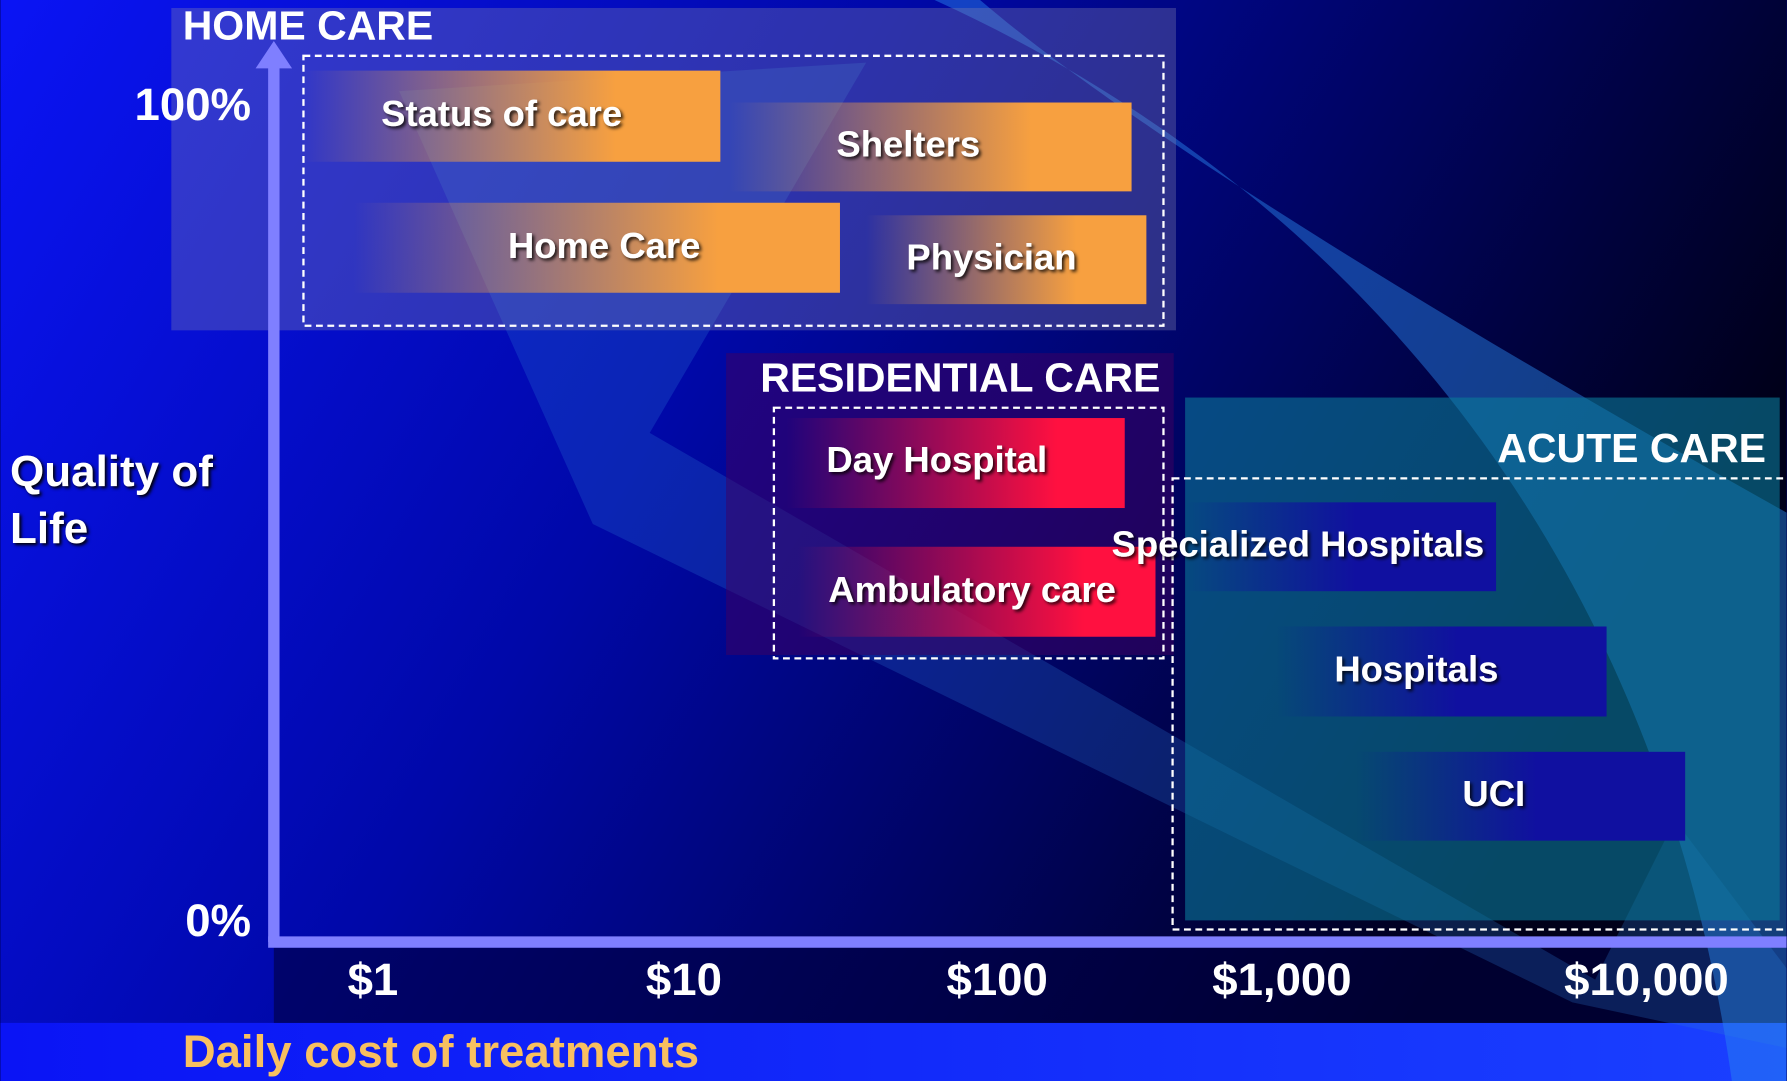 Image resolution: width=1787 pixels, height=1081 pixels. I want to click on y-axis-label: Quality of Life, so click(111, 500).